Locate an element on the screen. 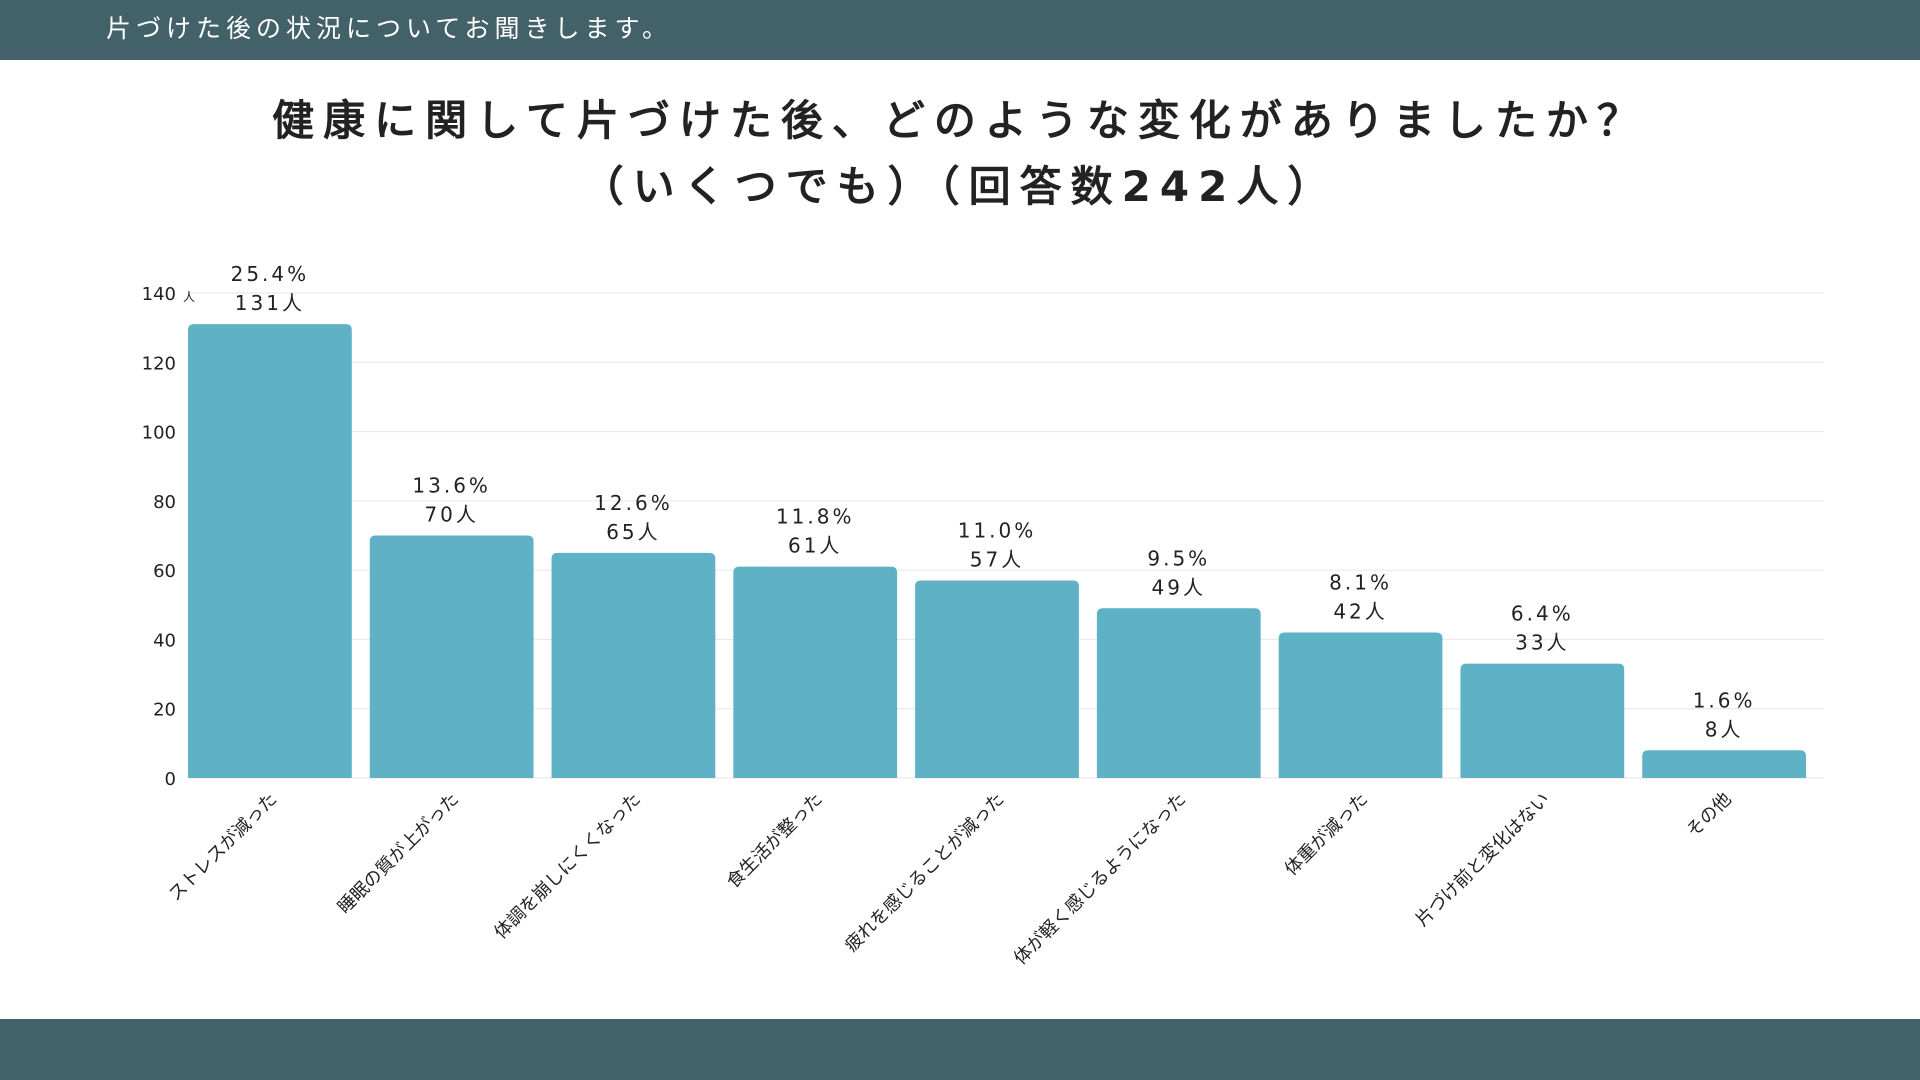  header-text: 片づけた後の状況についてお聞きします。 is located at coordinates (389, 28).